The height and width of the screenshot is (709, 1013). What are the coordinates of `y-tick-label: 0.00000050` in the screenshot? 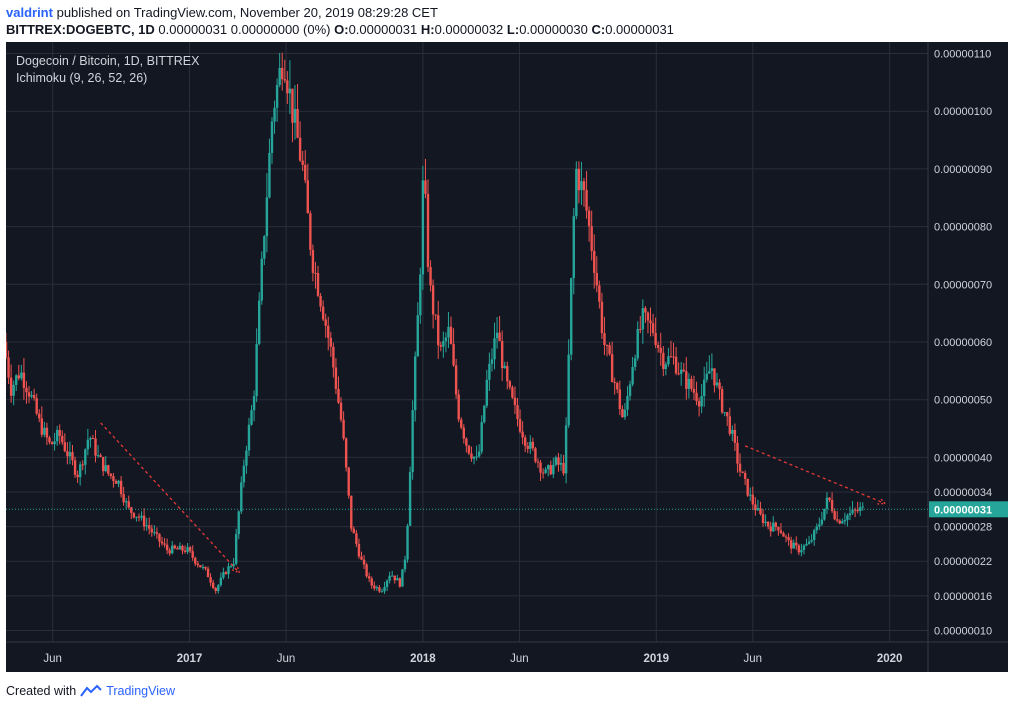 It's located at (963, 401).